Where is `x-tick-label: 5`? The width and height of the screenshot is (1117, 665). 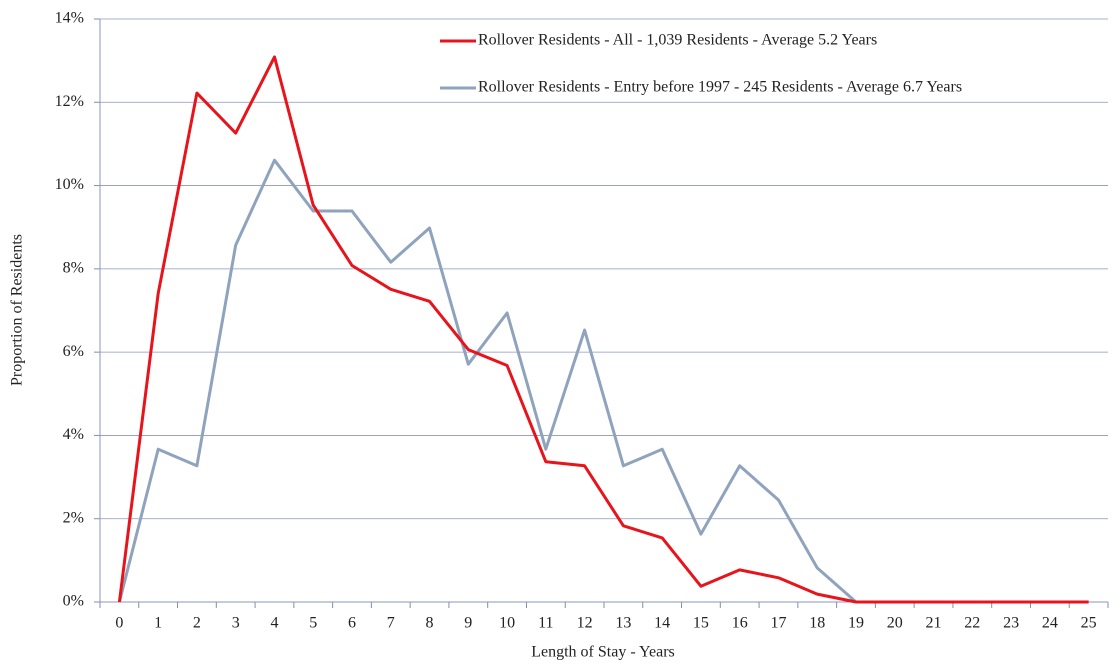 x-tick-label: 5 is located at coordinates (313, 623).